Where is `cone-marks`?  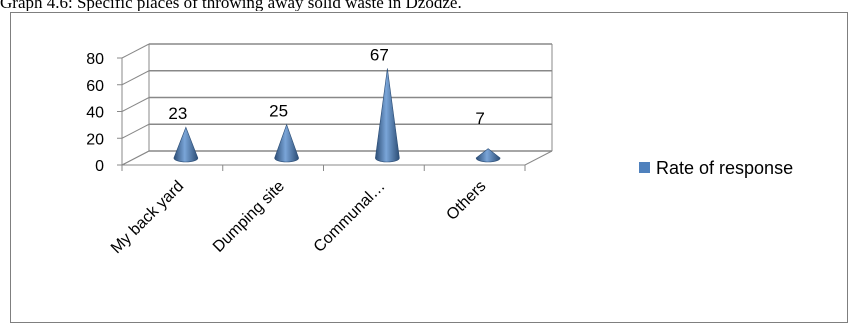 cone-marks is located at coordinates (337, 115).